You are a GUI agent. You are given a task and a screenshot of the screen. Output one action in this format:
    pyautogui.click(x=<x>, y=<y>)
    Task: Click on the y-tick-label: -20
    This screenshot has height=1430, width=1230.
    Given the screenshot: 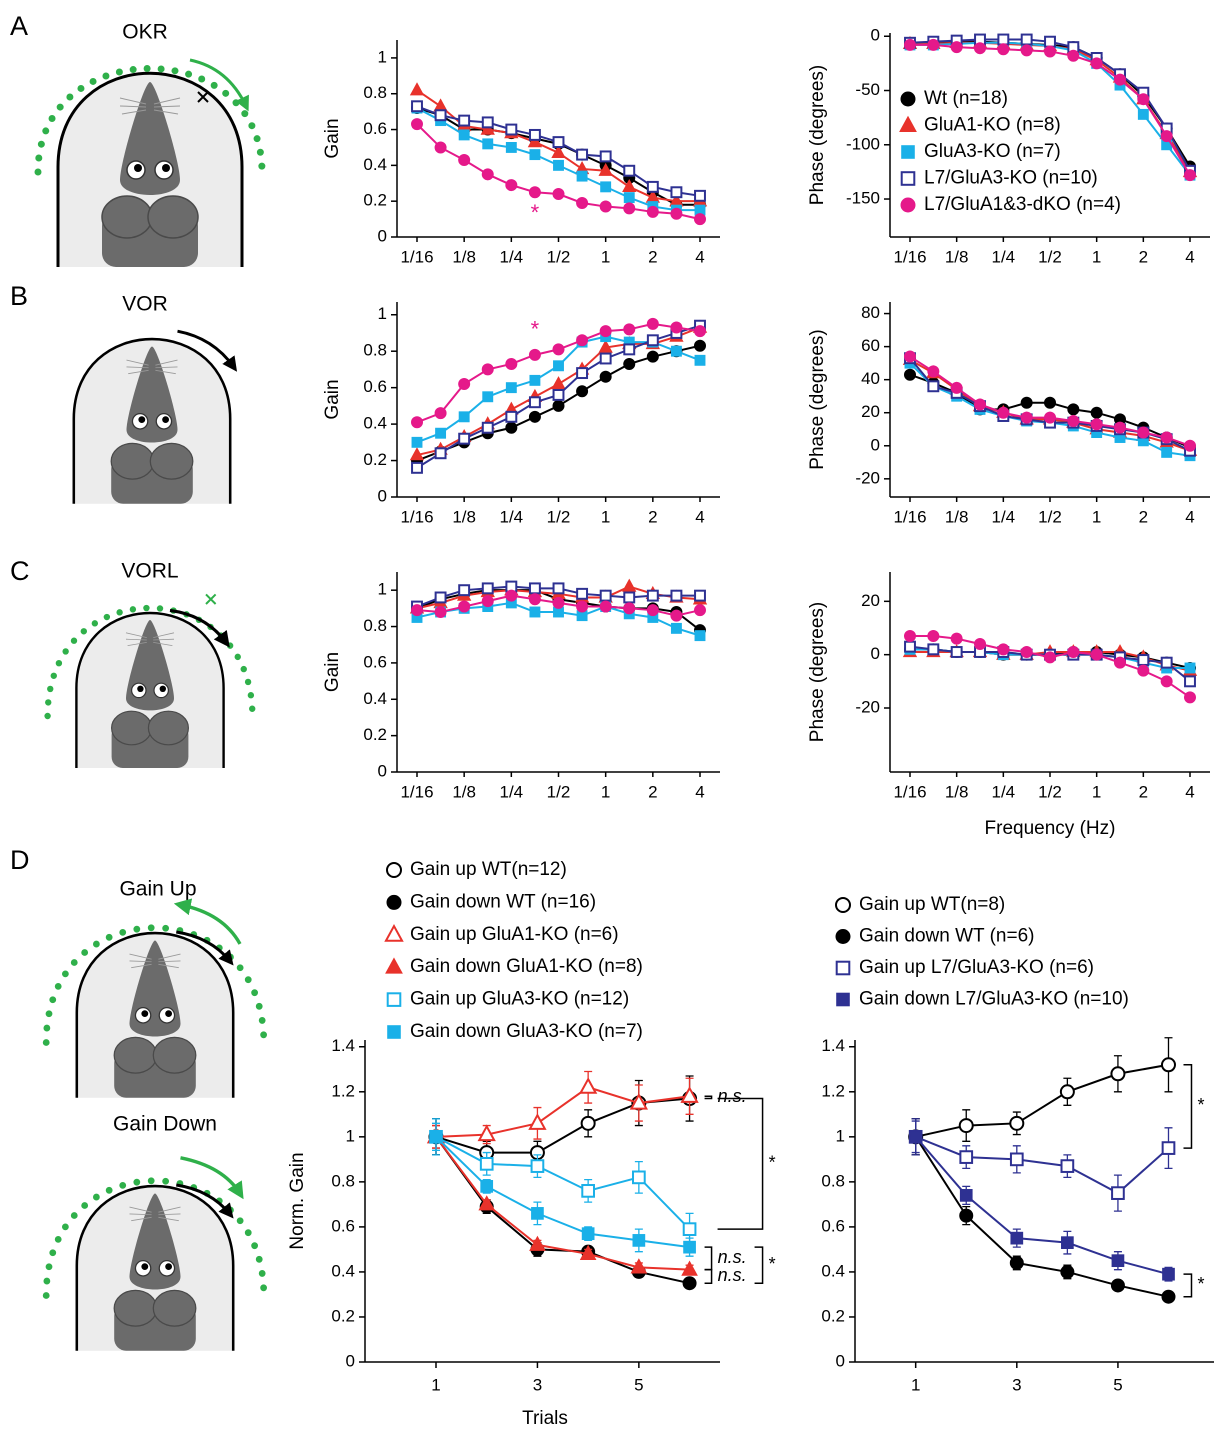 What is the action you would take?
    pyautogui.click(x=867, y=477)
    